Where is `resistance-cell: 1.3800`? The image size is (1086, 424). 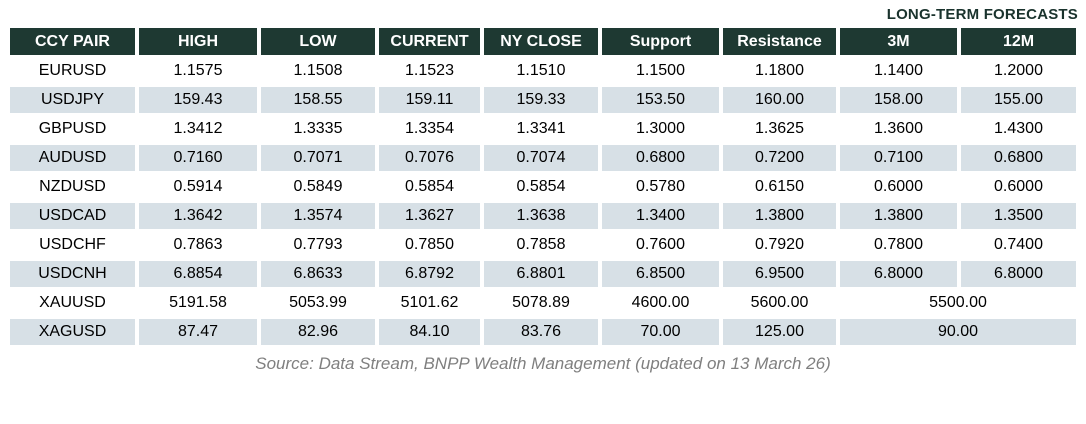 resistance-cell: 1.3800 is located at coordinates (779, 216).